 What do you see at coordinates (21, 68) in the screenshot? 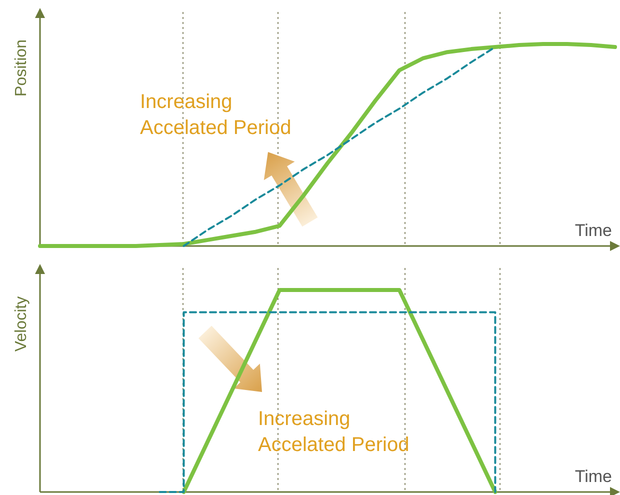
I see `y-axis-title: Position` at bounding box center [21, 68].